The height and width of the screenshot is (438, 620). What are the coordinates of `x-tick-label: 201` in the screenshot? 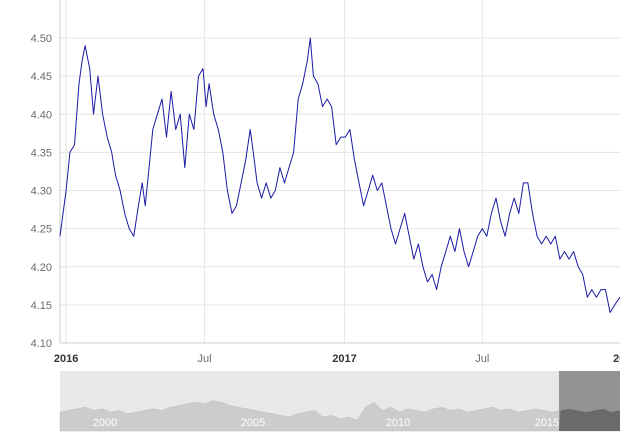 It's located at (616, 359).